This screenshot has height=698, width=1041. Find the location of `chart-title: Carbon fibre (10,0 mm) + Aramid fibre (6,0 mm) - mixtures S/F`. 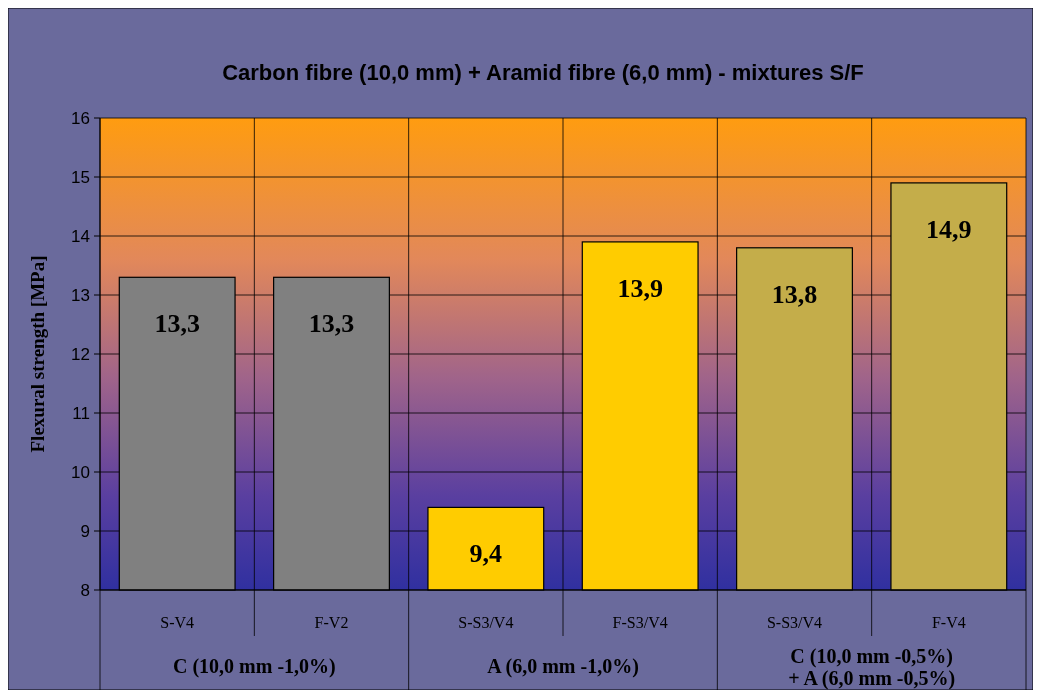

chart-title: Carbon fibre (10,0 mm) + Aramid fibre (6,0 mm) - mixtures S/F is located at coordinates (543, 72).